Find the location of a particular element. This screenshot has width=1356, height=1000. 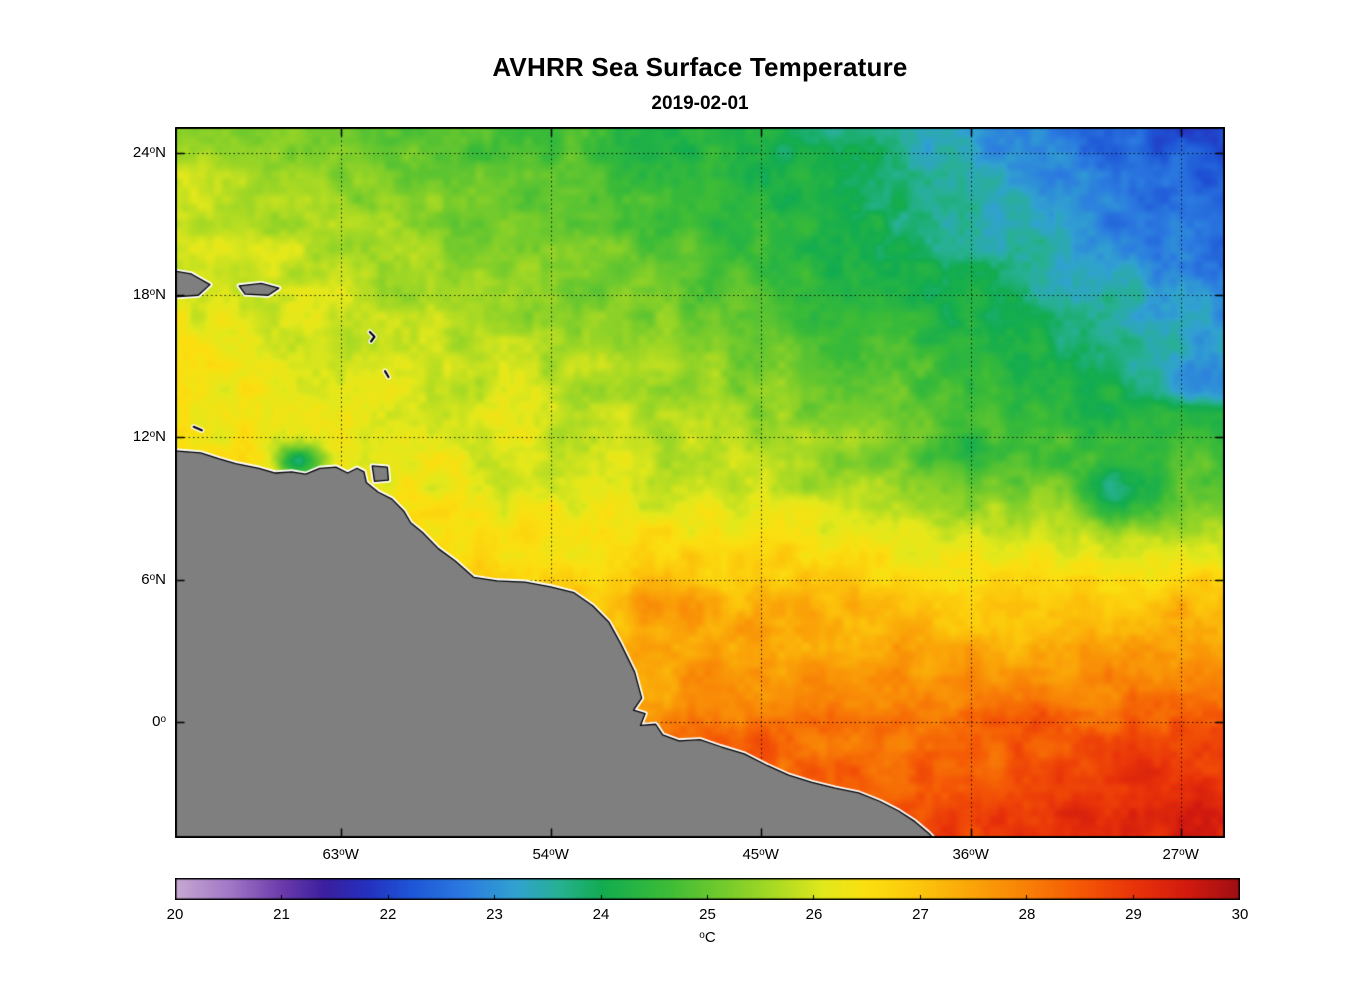

colorbar-tick-label: 30 is located at coordinates (1240, 914).